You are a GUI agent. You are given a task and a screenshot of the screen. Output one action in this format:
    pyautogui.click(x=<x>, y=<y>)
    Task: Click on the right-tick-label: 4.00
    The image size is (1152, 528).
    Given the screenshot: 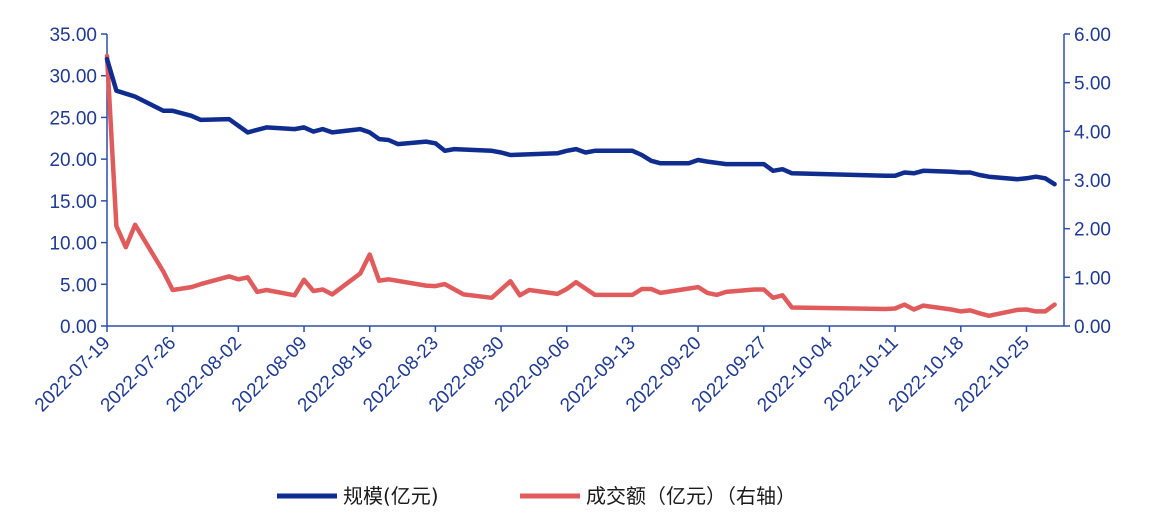 What is the action you would take?
    pyautogui.click(x=1092, y=132)
    